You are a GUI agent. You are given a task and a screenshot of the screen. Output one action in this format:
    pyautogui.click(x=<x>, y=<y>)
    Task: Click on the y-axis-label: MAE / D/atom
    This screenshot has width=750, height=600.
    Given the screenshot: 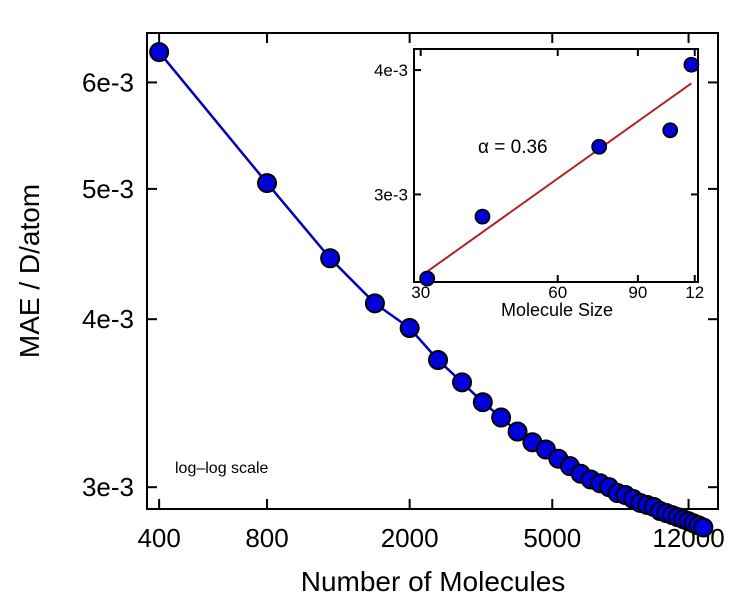 What is the action you would take?
    pyautogui.click(x=29, y=271)
    